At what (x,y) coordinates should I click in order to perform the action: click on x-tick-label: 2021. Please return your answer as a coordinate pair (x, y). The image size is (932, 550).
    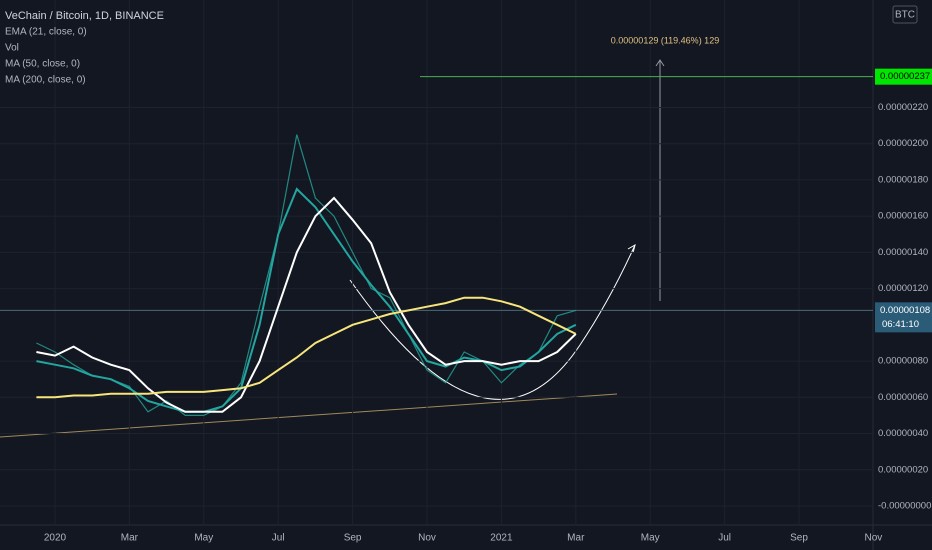
    Looking at the image, I should click on (501, 538).